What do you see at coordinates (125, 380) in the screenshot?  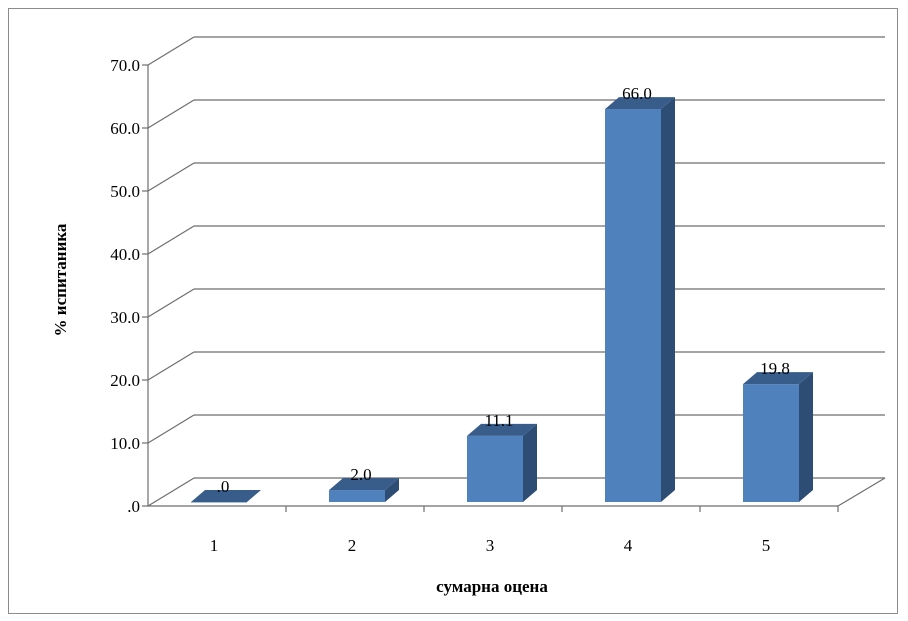 I see `y-tick-label: 20.0` at bounding box center [125, 380].